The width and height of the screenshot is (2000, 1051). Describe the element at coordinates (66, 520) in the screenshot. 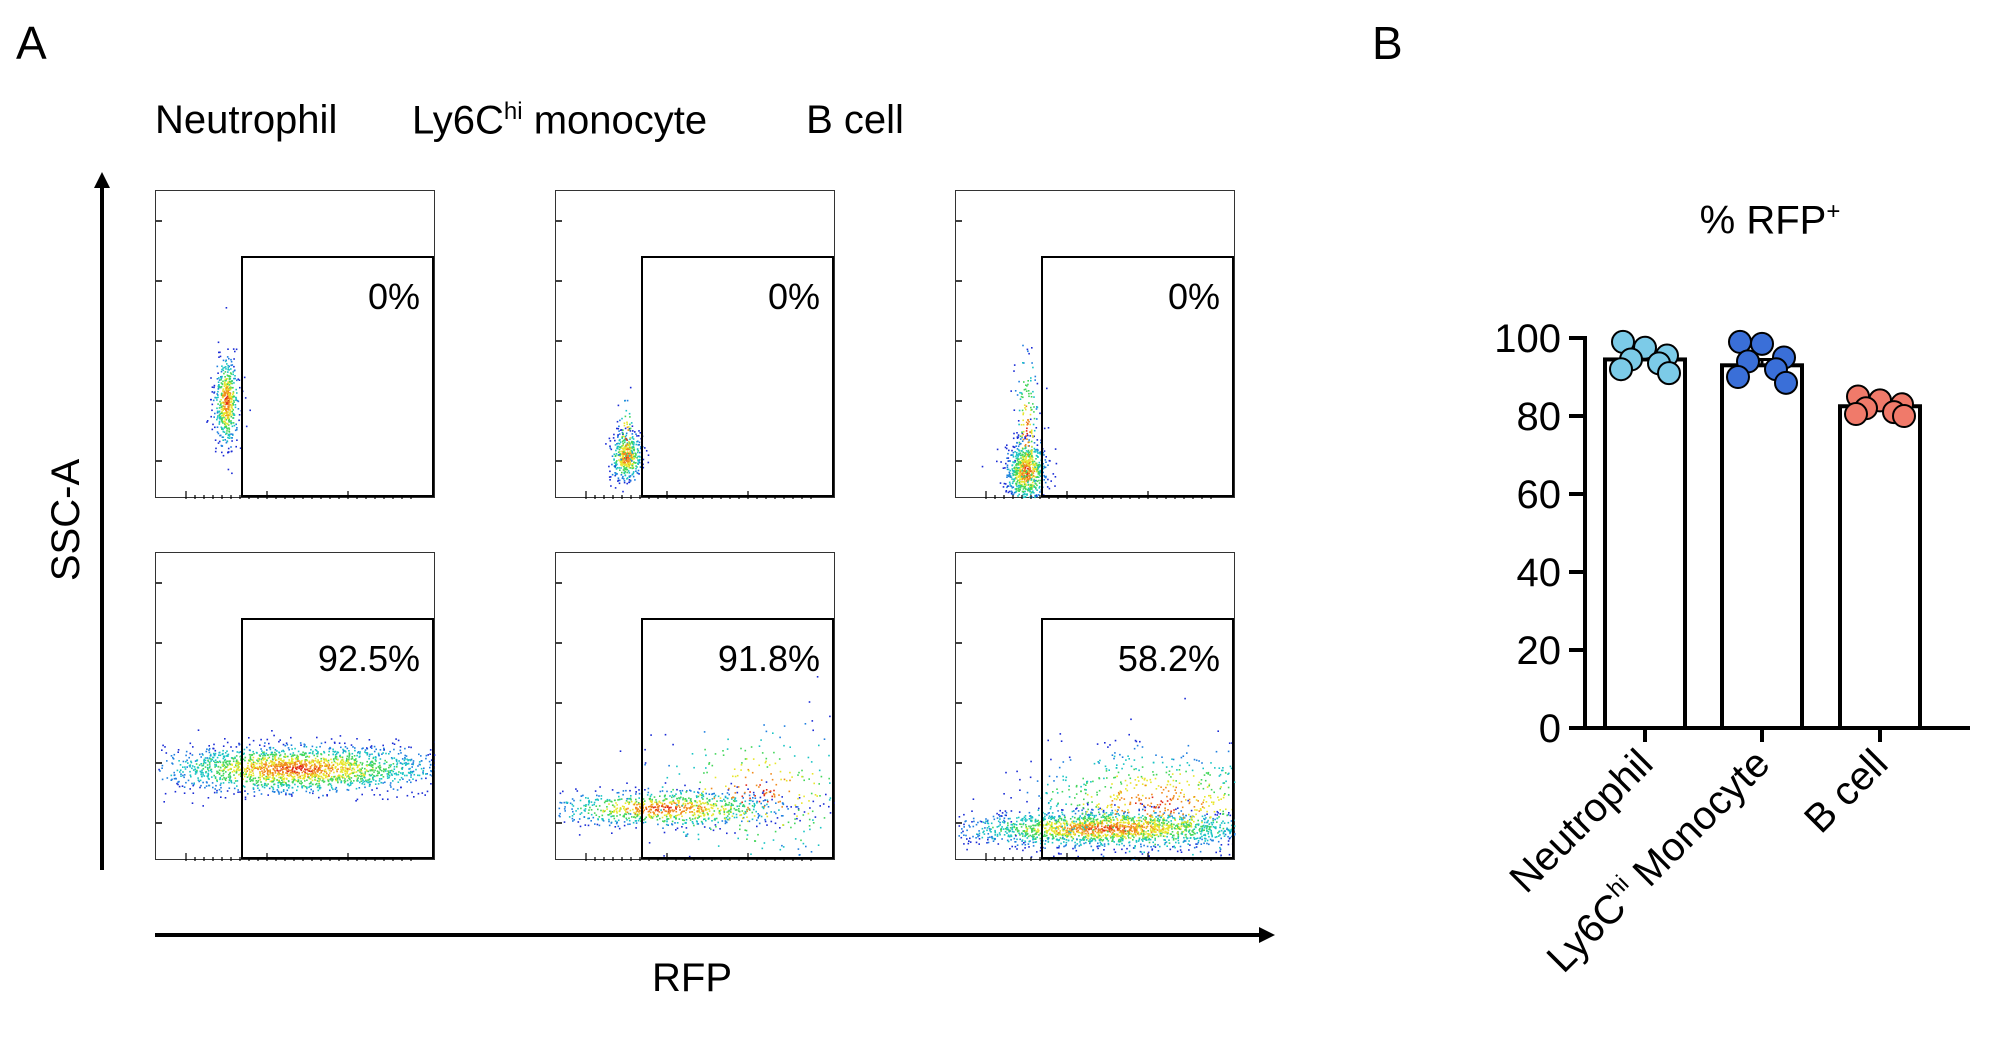

I see `y-axis-label: SSC-A` at that location.